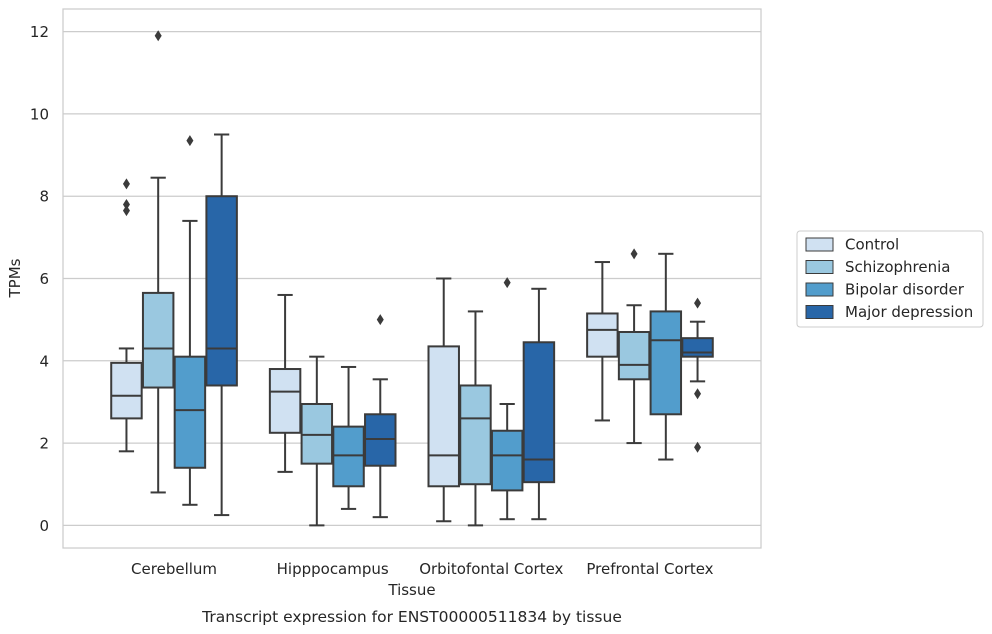 The height and width of the screenshot is (634, 992). What do you see at coordinates (649, 569) in the screenshot?
I see `x-tick-label: Prefrontal Cortex` at bounding box center [649, 569].